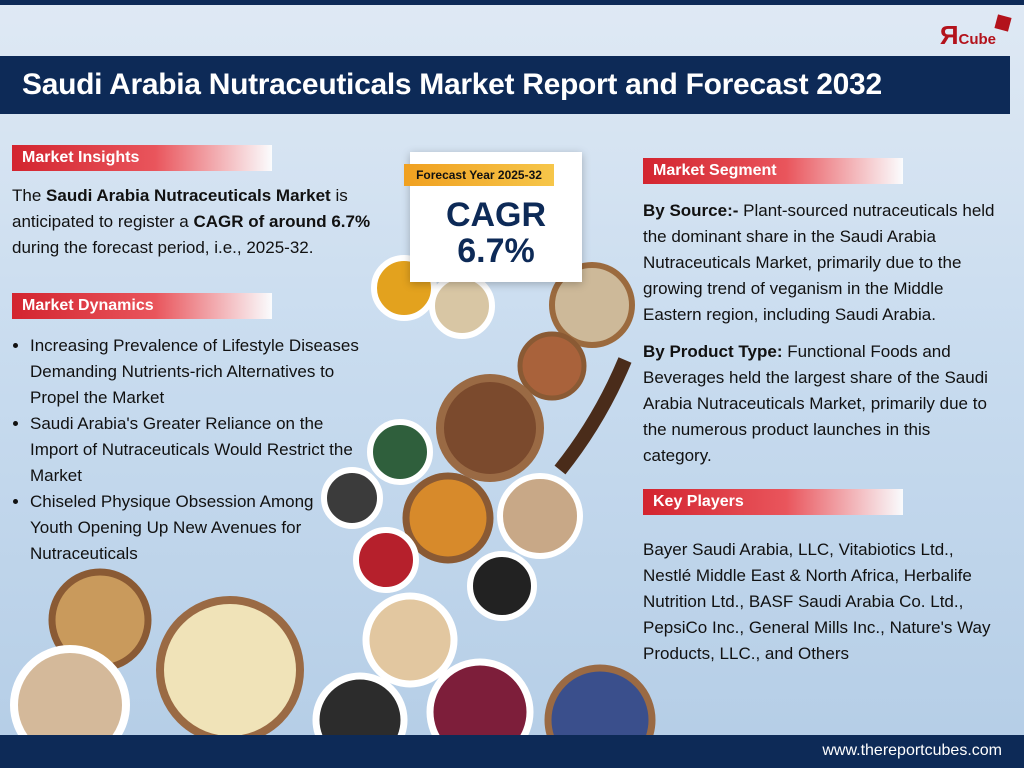 Image resolution: width=1024 pixels, height=768 pixels. I want to click on section-heading: Market Segment, so click(773, 171).